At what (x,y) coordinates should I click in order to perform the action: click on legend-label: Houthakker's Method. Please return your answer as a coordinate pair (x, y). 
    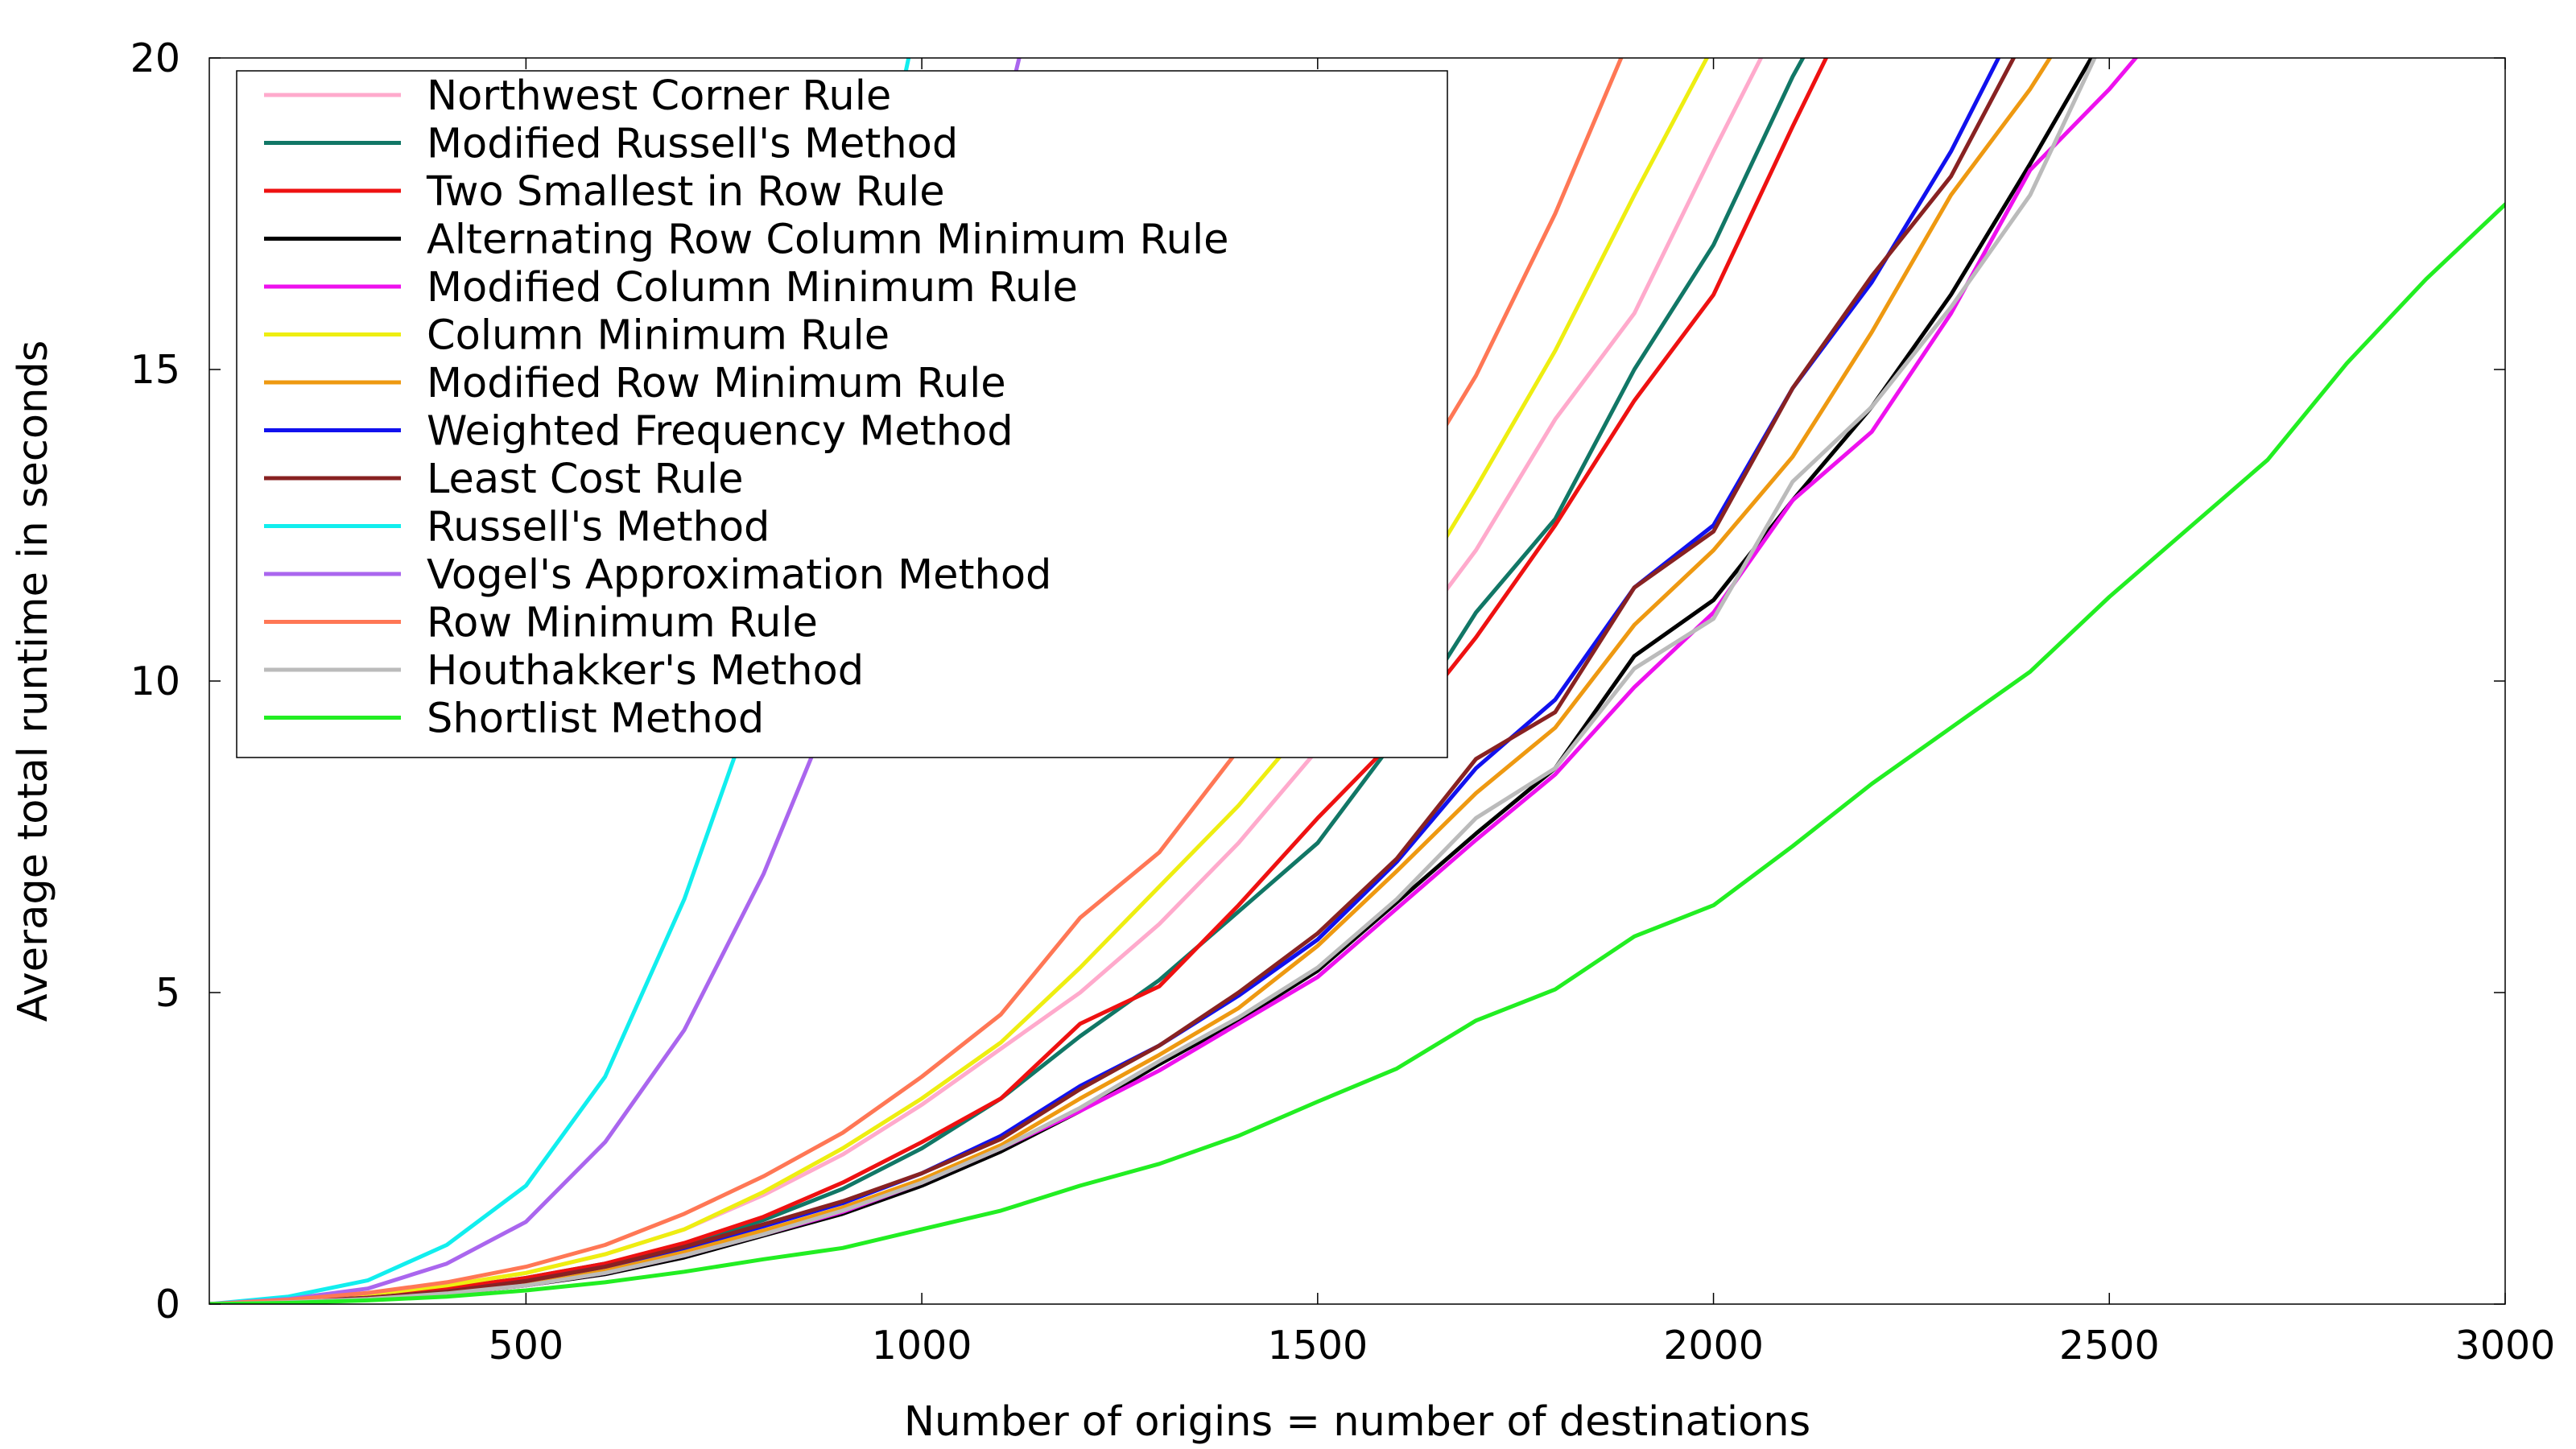
    Looking at the image, I should click on (645, 671).